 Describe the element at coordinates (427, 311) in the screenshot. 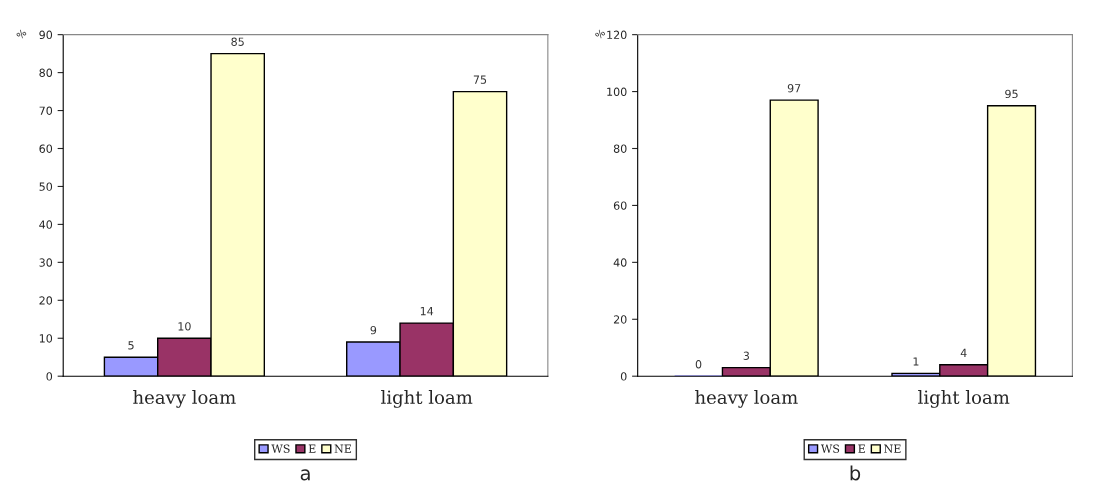

I see `data-label: 14` at that location.